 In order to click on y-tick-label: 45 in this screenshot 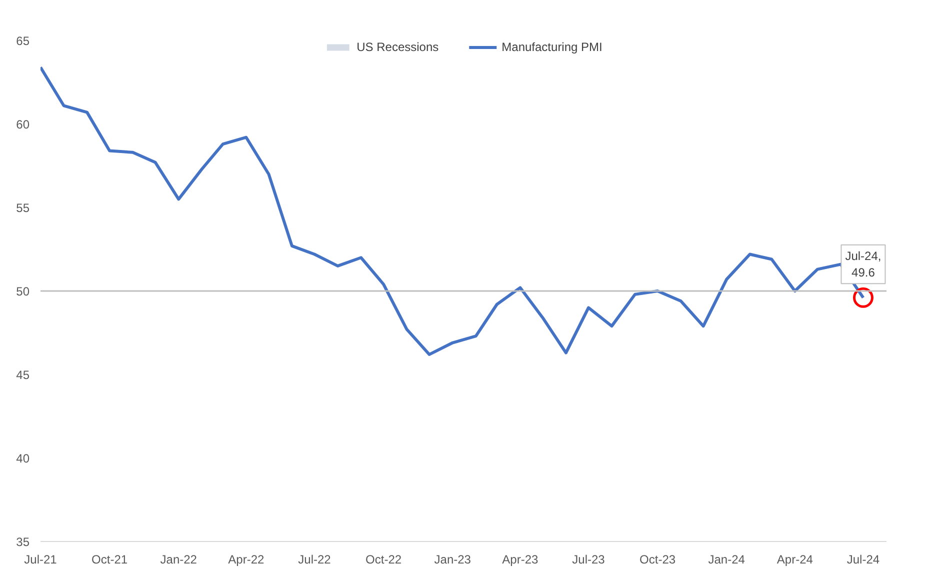, I will do `click(23, 375)`.